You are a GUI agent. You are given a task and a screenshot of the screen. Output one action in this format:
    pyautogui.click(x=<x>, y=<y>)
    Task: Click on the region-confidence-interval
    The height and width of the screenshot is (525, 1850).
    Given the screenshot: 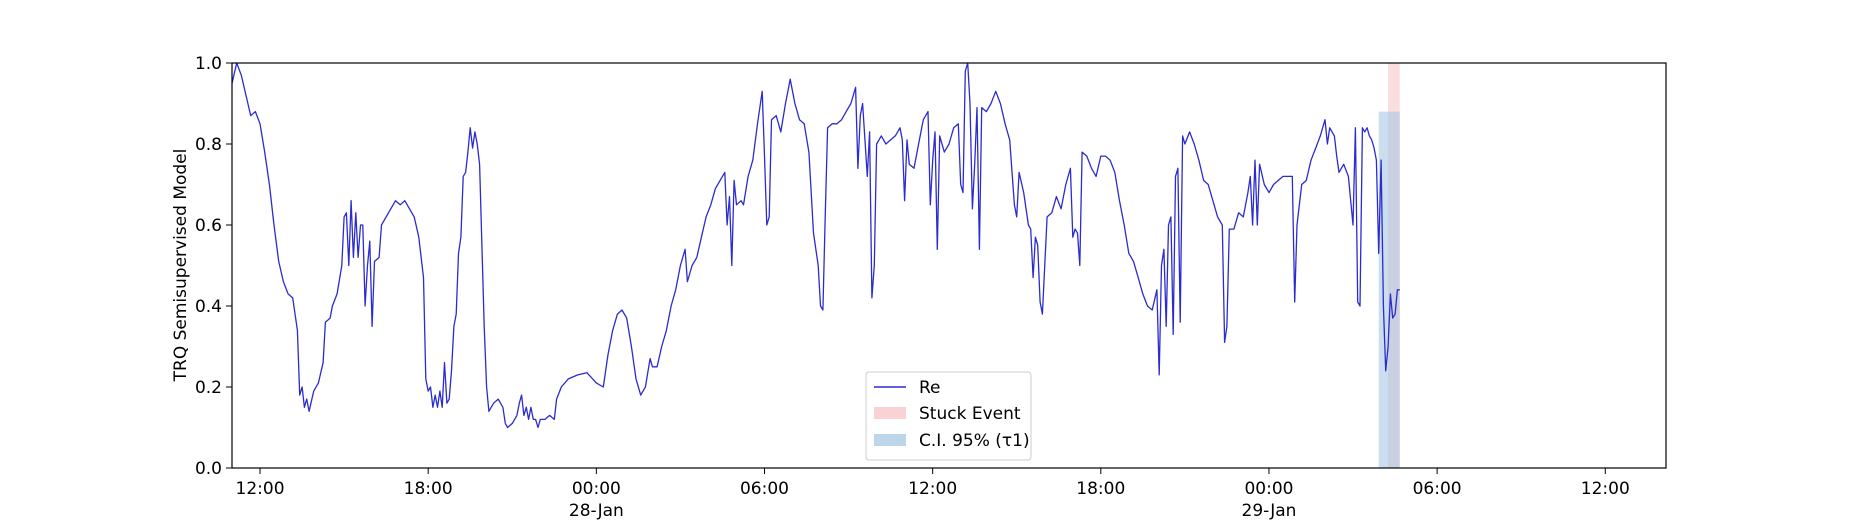 What is the action you would take?
    pyautogui.click(x=1389, y=289)
    